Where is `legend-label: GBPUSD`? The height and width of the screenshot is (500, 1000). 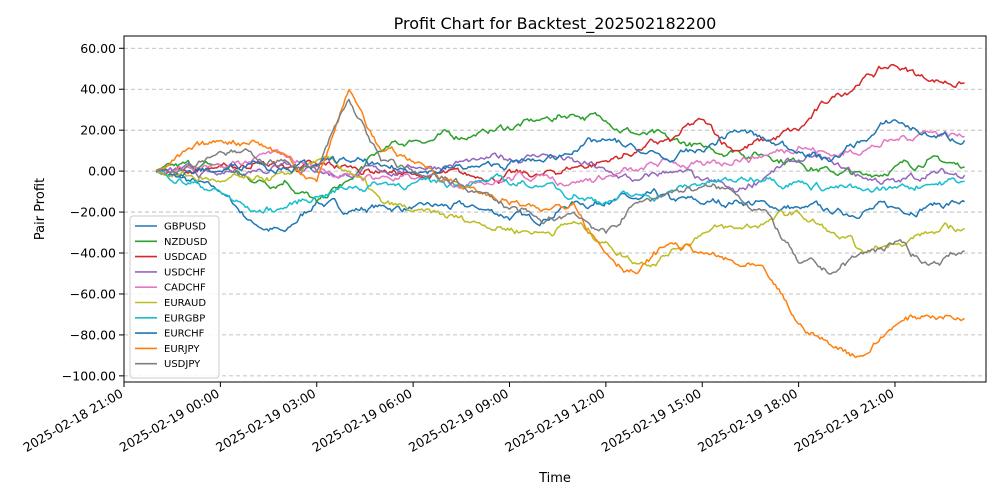
legend-label: GBPUSD is located at coordinates (185, 227).